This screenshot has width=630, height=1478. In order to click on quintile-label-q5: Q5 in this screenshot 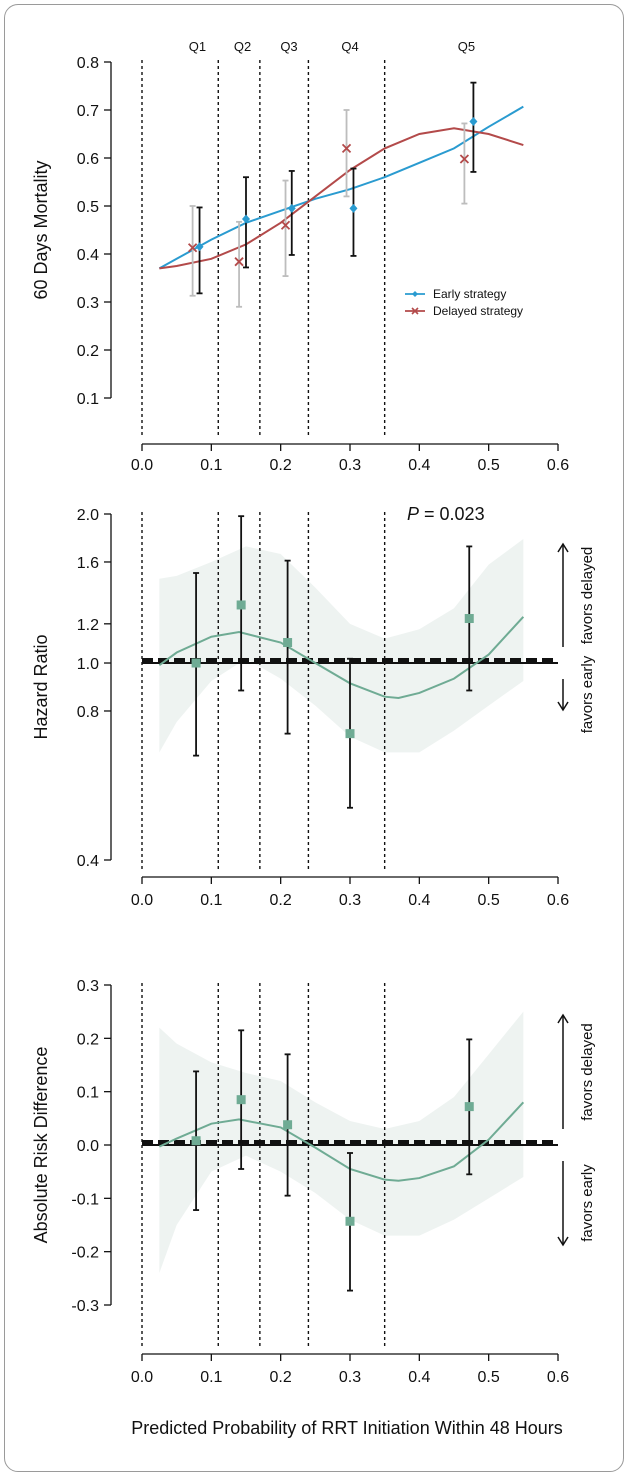, I will do `click(466, 46)`.